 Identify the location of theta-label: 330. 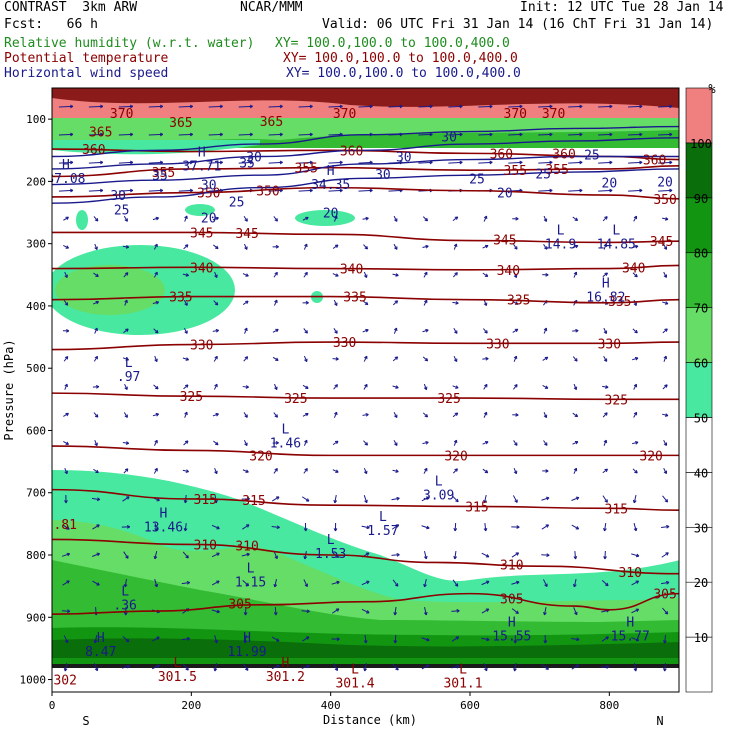
(609, 344).